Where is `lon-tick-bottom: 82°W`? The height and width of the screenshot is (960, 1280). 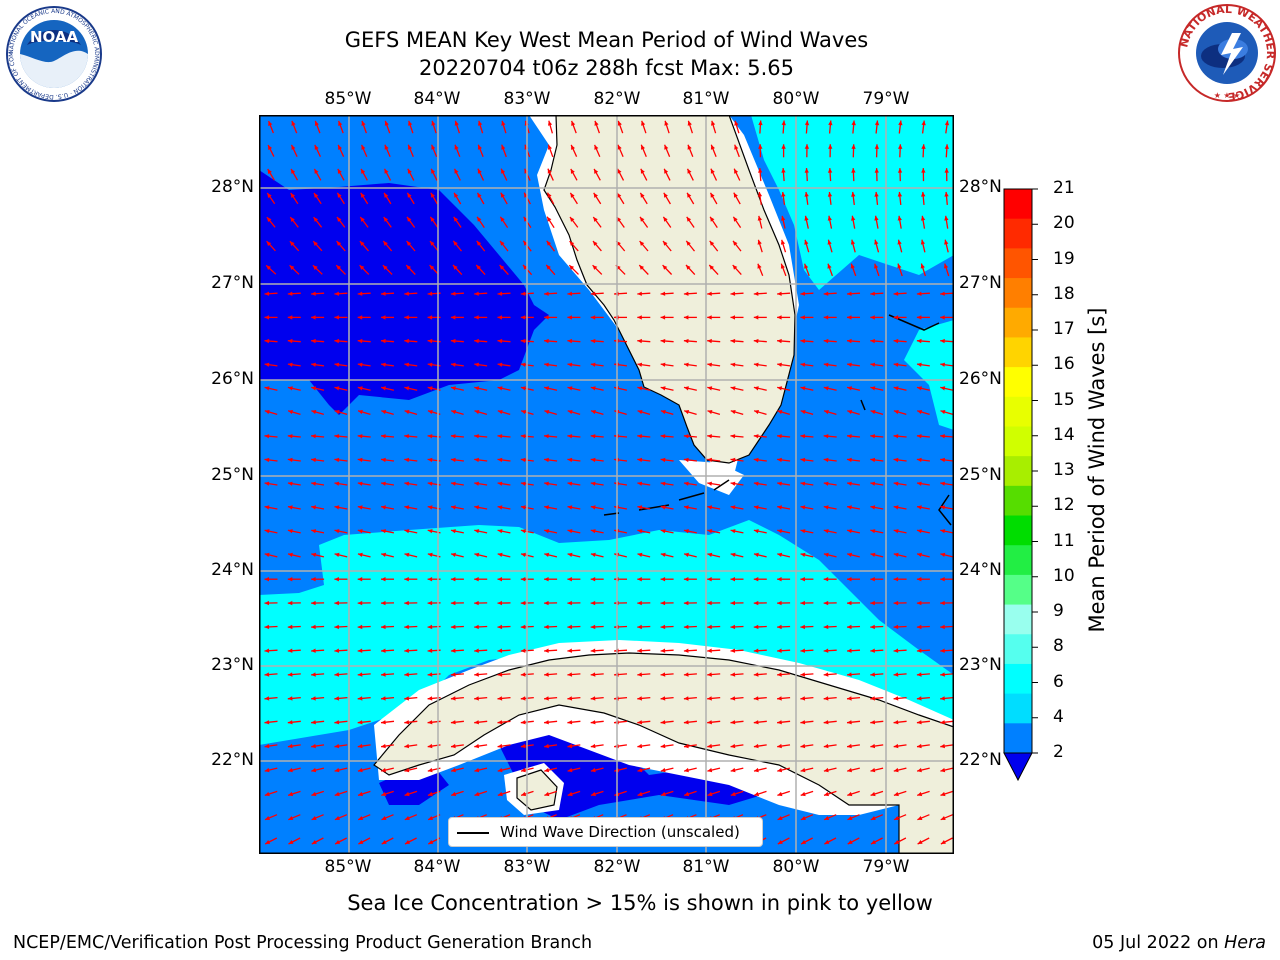 lon-tick-bottom: 82°W is located at coordinates (617, 867).